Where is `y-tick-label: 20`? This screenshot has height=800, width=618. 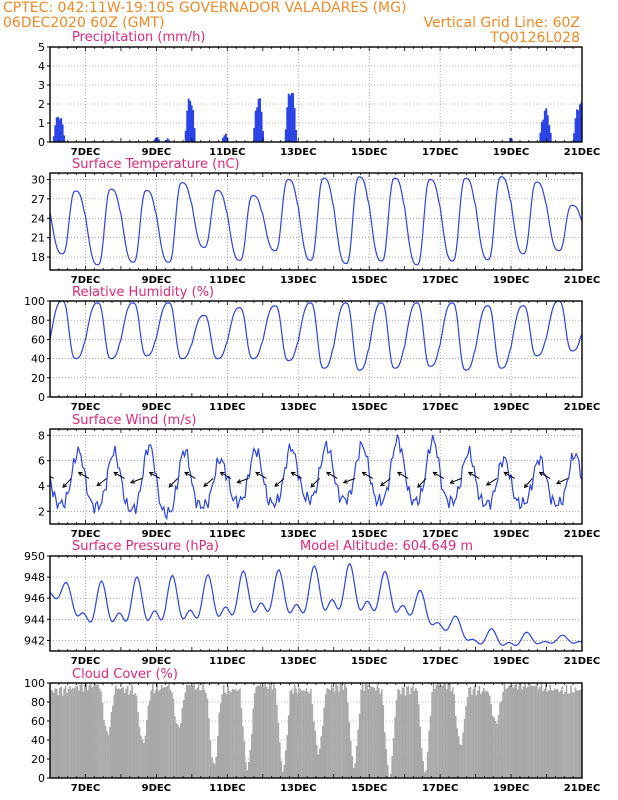 y-tick-label: 20 is located at coordinates (38, 759).